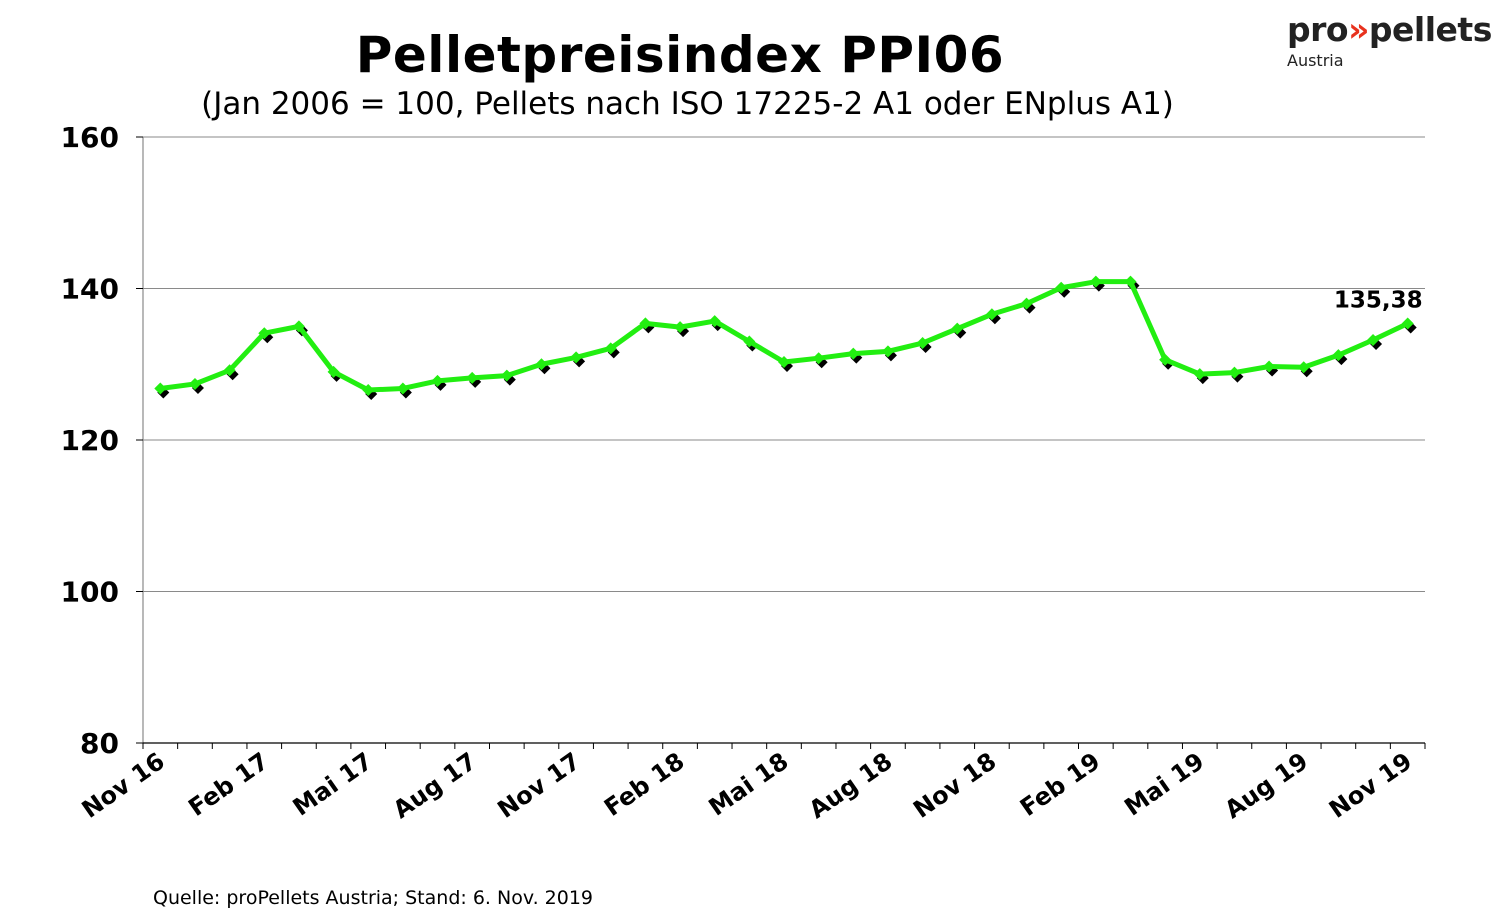 Image resolution: width=1510 pixels, height=920 pixels. Describe the element at coordinates (749, 784) in the screenshot. I see `x-tick-label: Mai 18` at that location.